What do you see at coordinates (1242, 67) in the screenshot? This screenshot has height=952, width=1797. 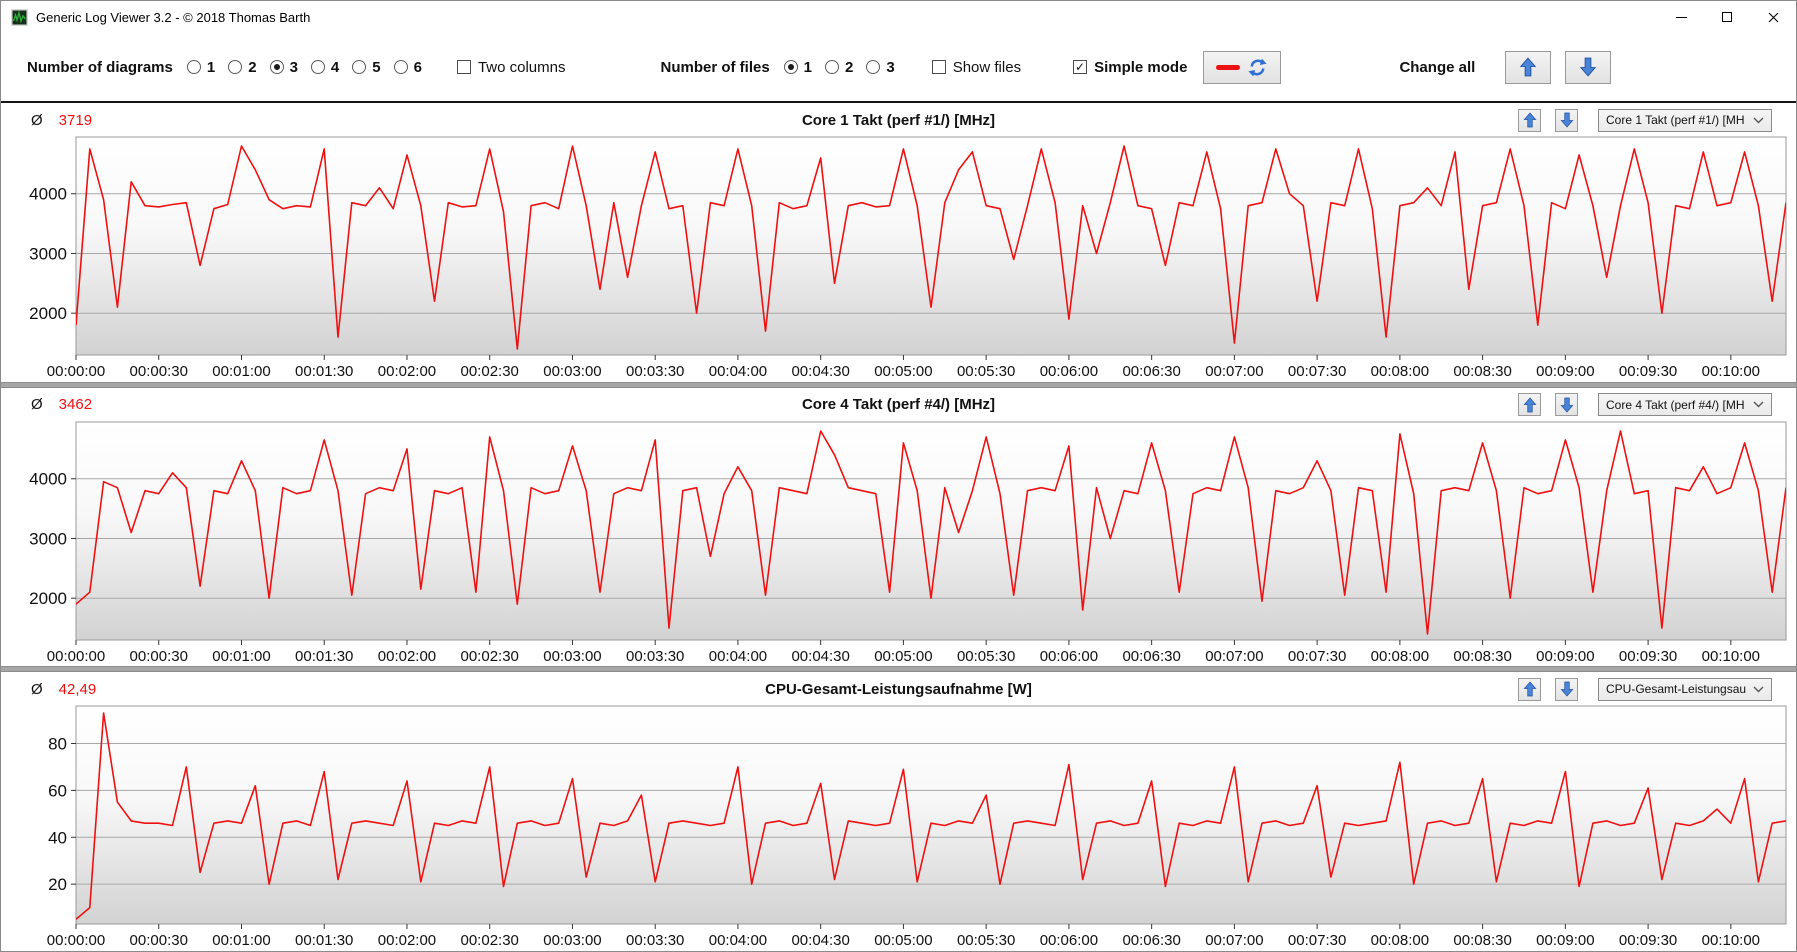 I see `line-style-refresh-button` at bounding box center [1242, 67].